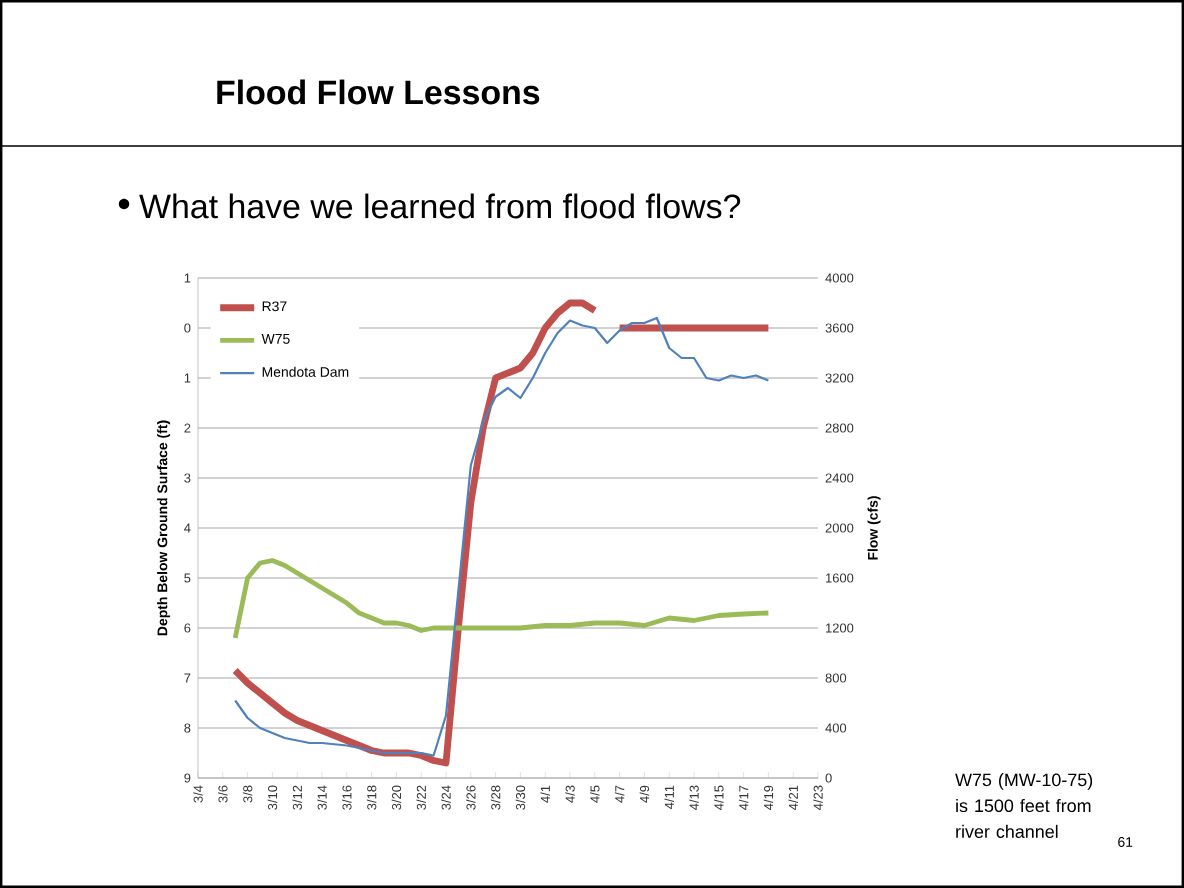 Image resolution: width=1184 pixels, height=888 pixels. I want to click on chart-title: Flood Flow Lessons, so click(378, 92).